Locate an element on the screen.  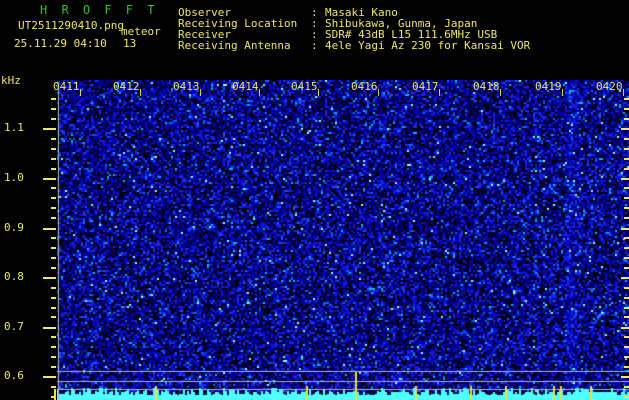
freq-axis-unit: kHz is located at coordinates (11, 80).